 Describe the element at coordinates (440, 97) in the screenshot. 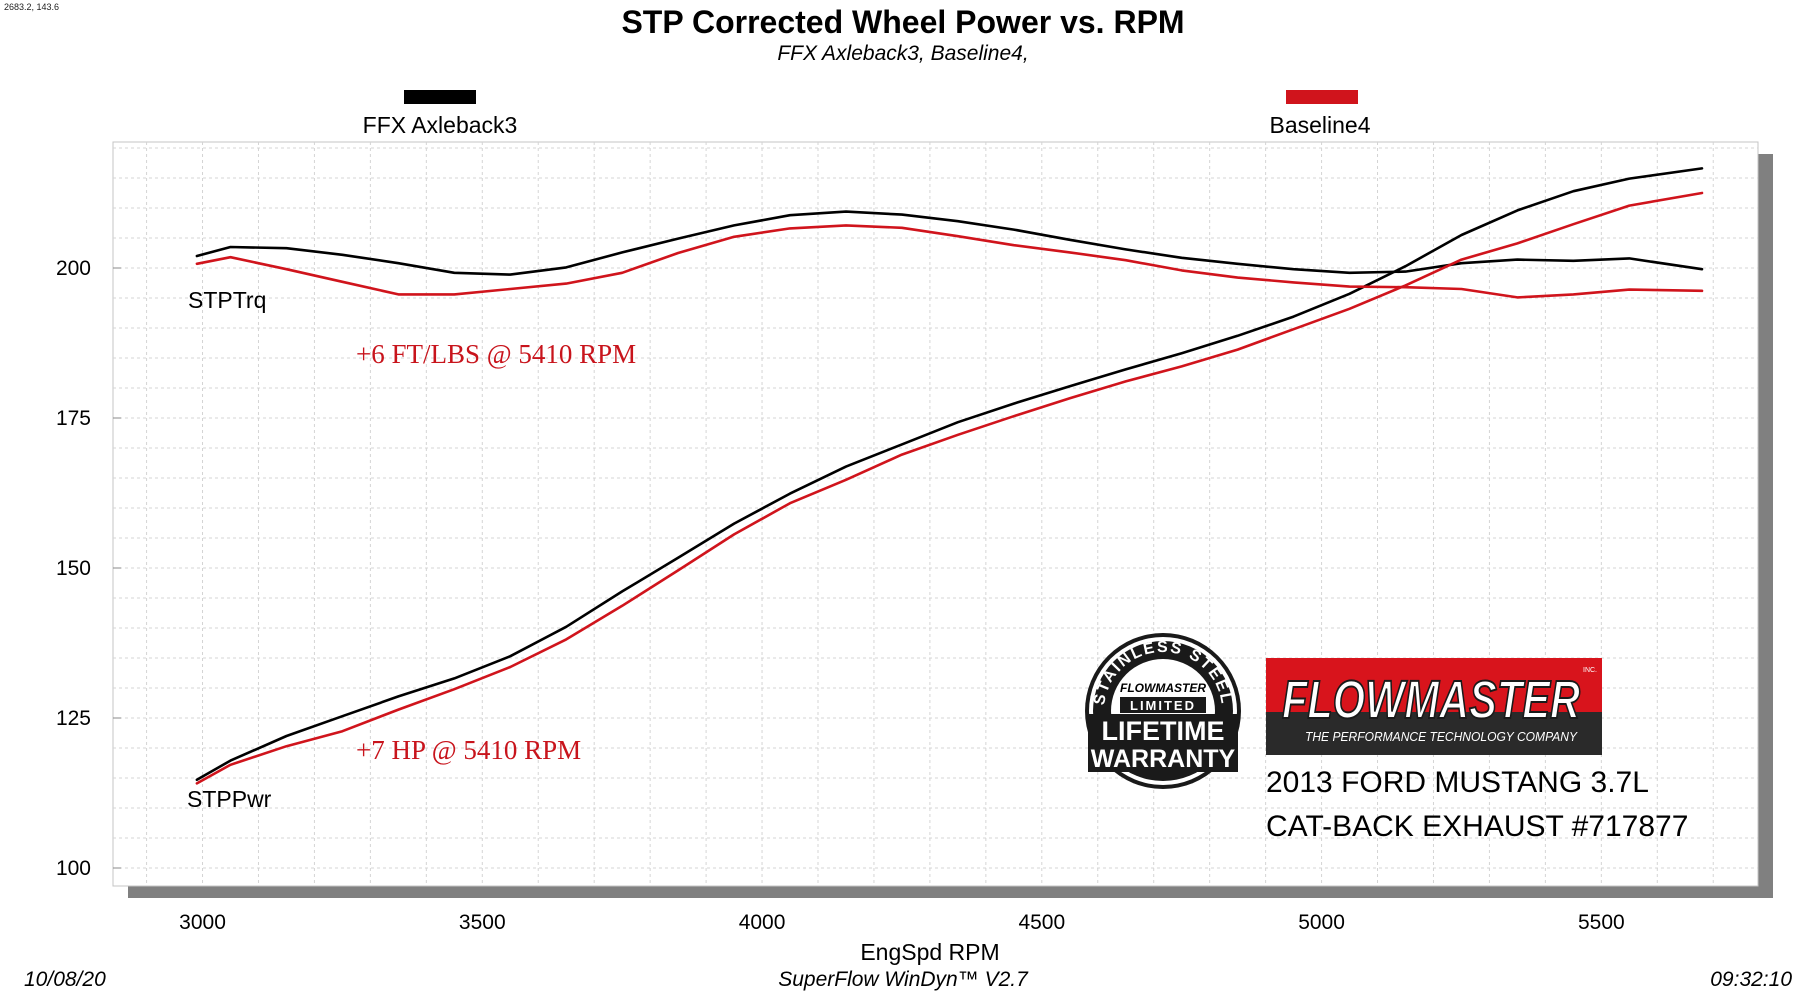

I see `legend-swatch-ffx` at that location.